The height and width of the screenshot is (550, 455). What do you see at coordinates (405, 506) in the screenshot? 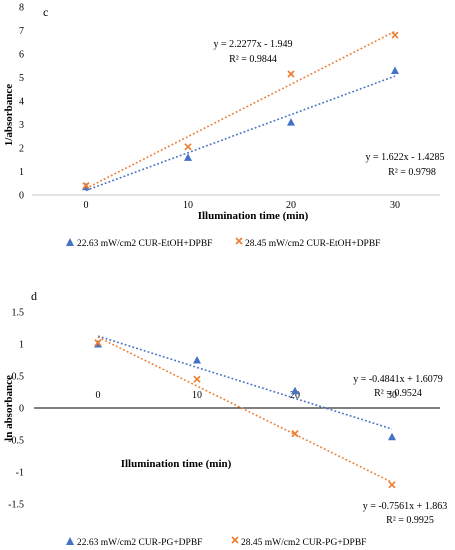
I see `panel-d-eq-orange: y = -0.7561x + 1.863` at bounding box center [405, 506].